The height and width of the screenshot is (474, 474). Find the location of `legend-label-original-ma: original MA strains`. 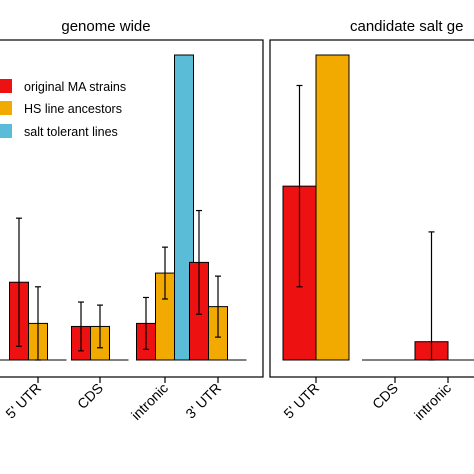

legend-label-original-ma: original MA strains is located at coordinates (75, 87).